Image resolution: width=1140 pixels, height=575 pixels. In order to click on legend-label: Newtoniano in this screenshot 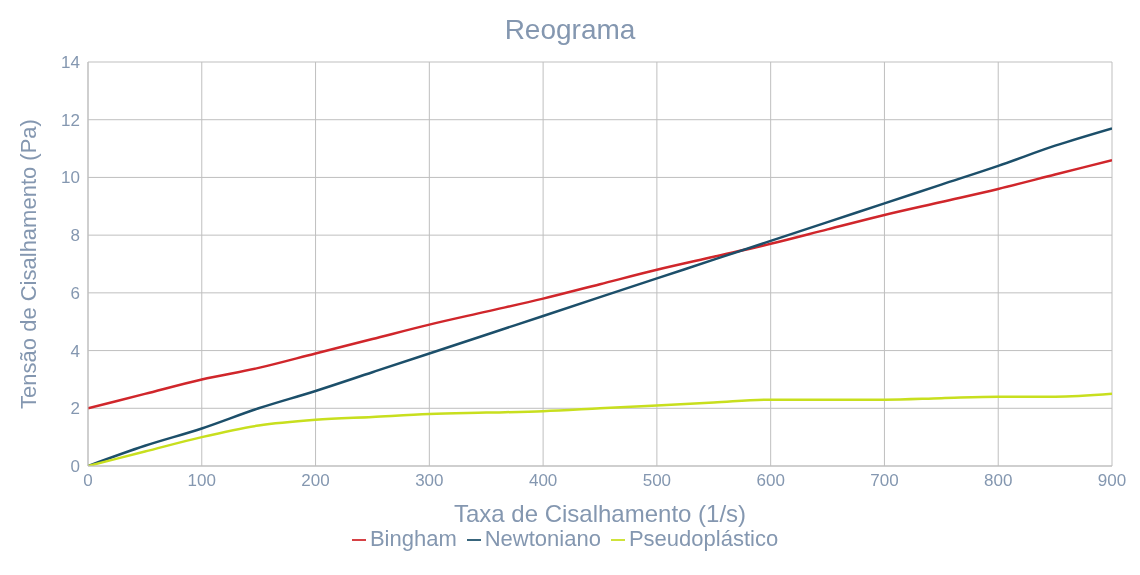, I will do `click(542, 538)`.